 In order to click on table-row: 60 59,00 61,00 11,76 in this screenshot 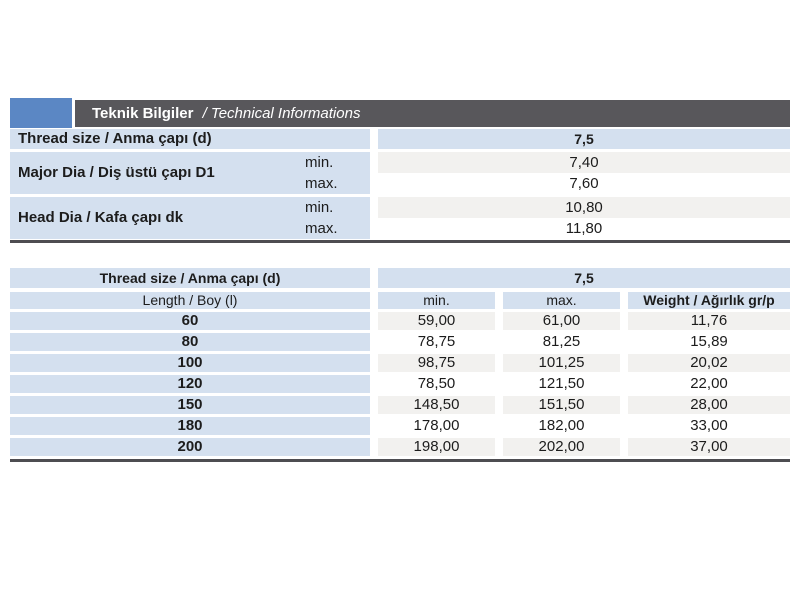, I will do `click(400, 321)`.